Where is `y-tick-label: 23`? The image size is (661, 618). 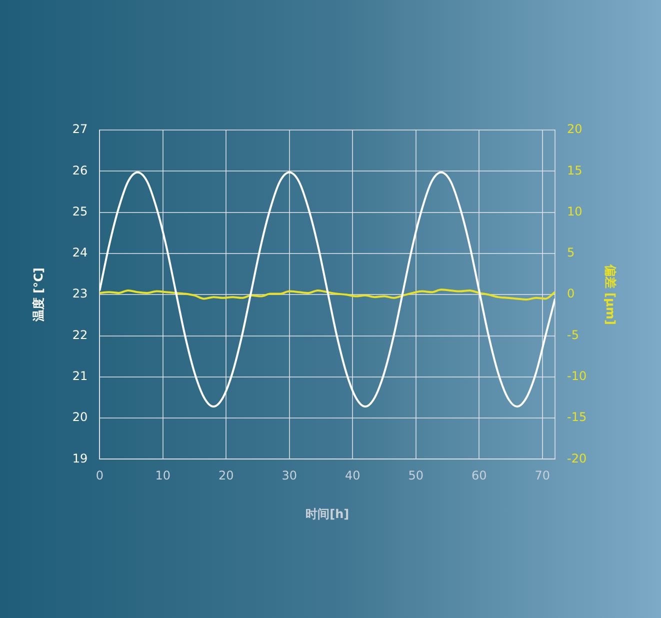
y-tick-label: 23 is located at coordinates (80, 293).